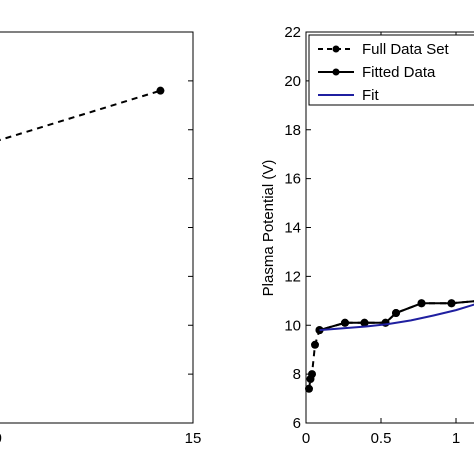 The height and width of the screenshot is (474, 474). I want to click on series-line-fit, so click(396, 317).